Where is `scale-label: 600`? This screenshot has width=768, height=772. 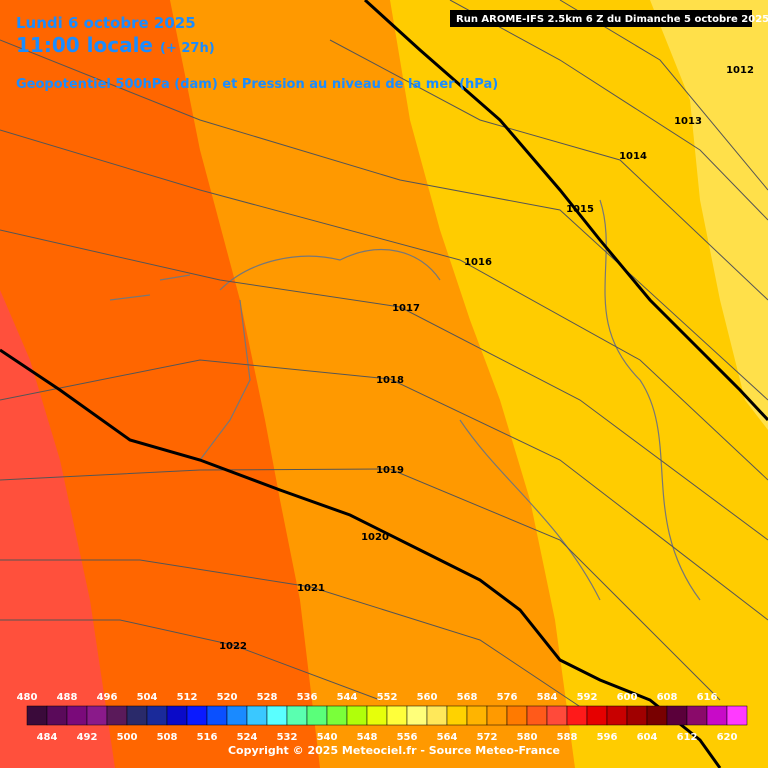 scale-label: 600 is located at coordinates (627, 697).